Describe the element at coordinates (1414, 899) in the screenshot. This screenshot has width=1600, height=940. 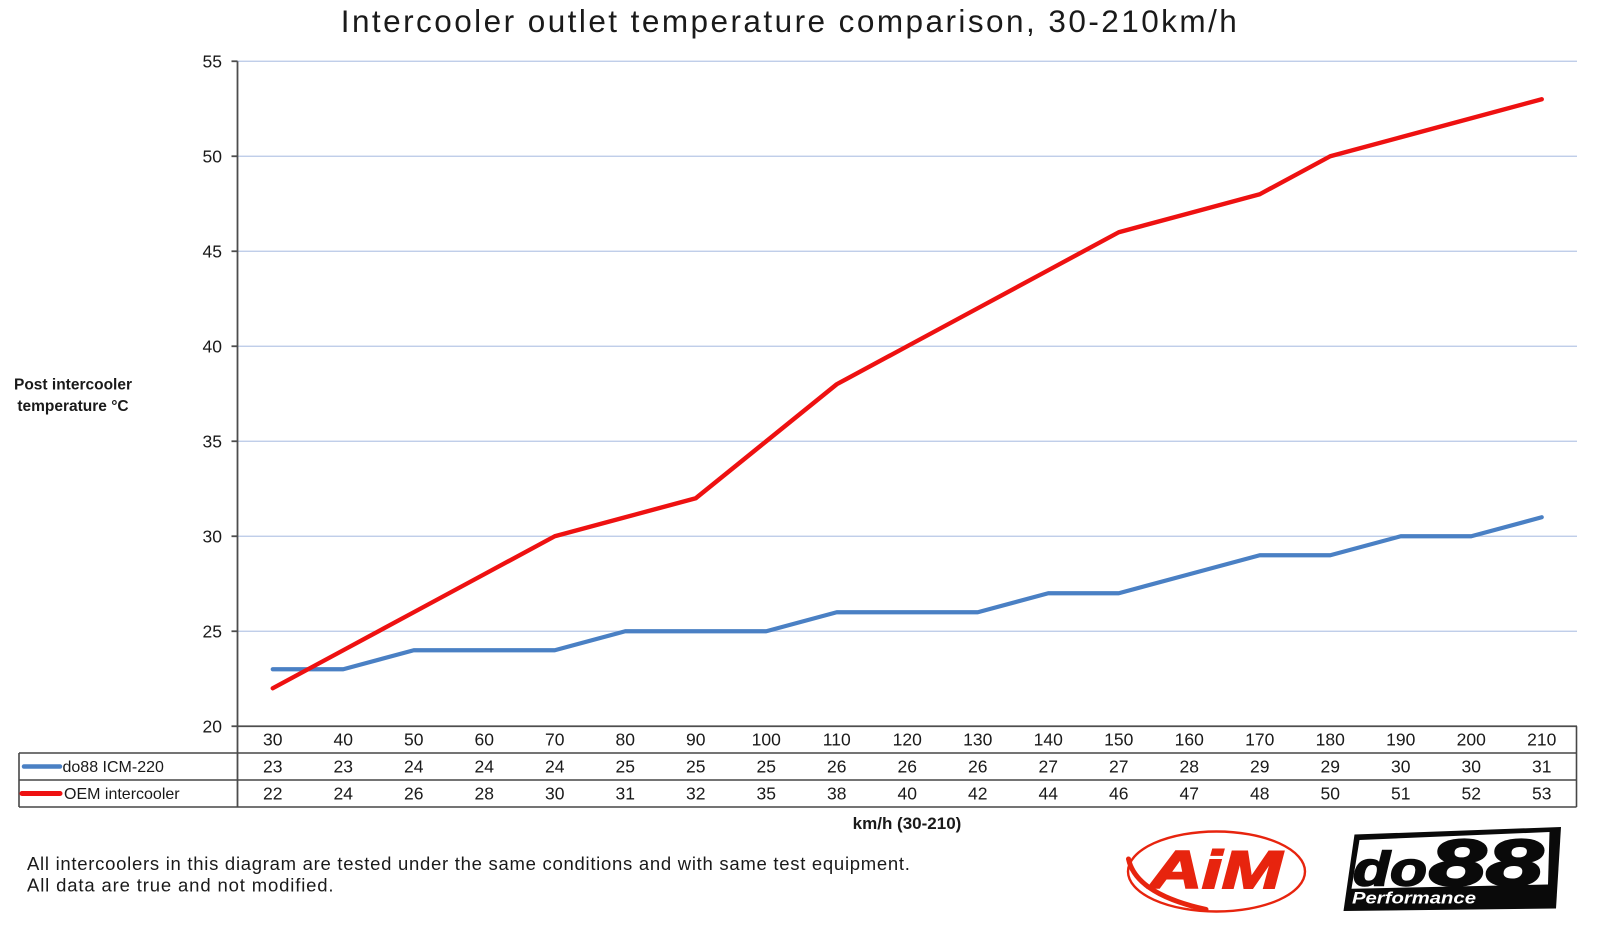
I see `svg-text: Performance` at that location.